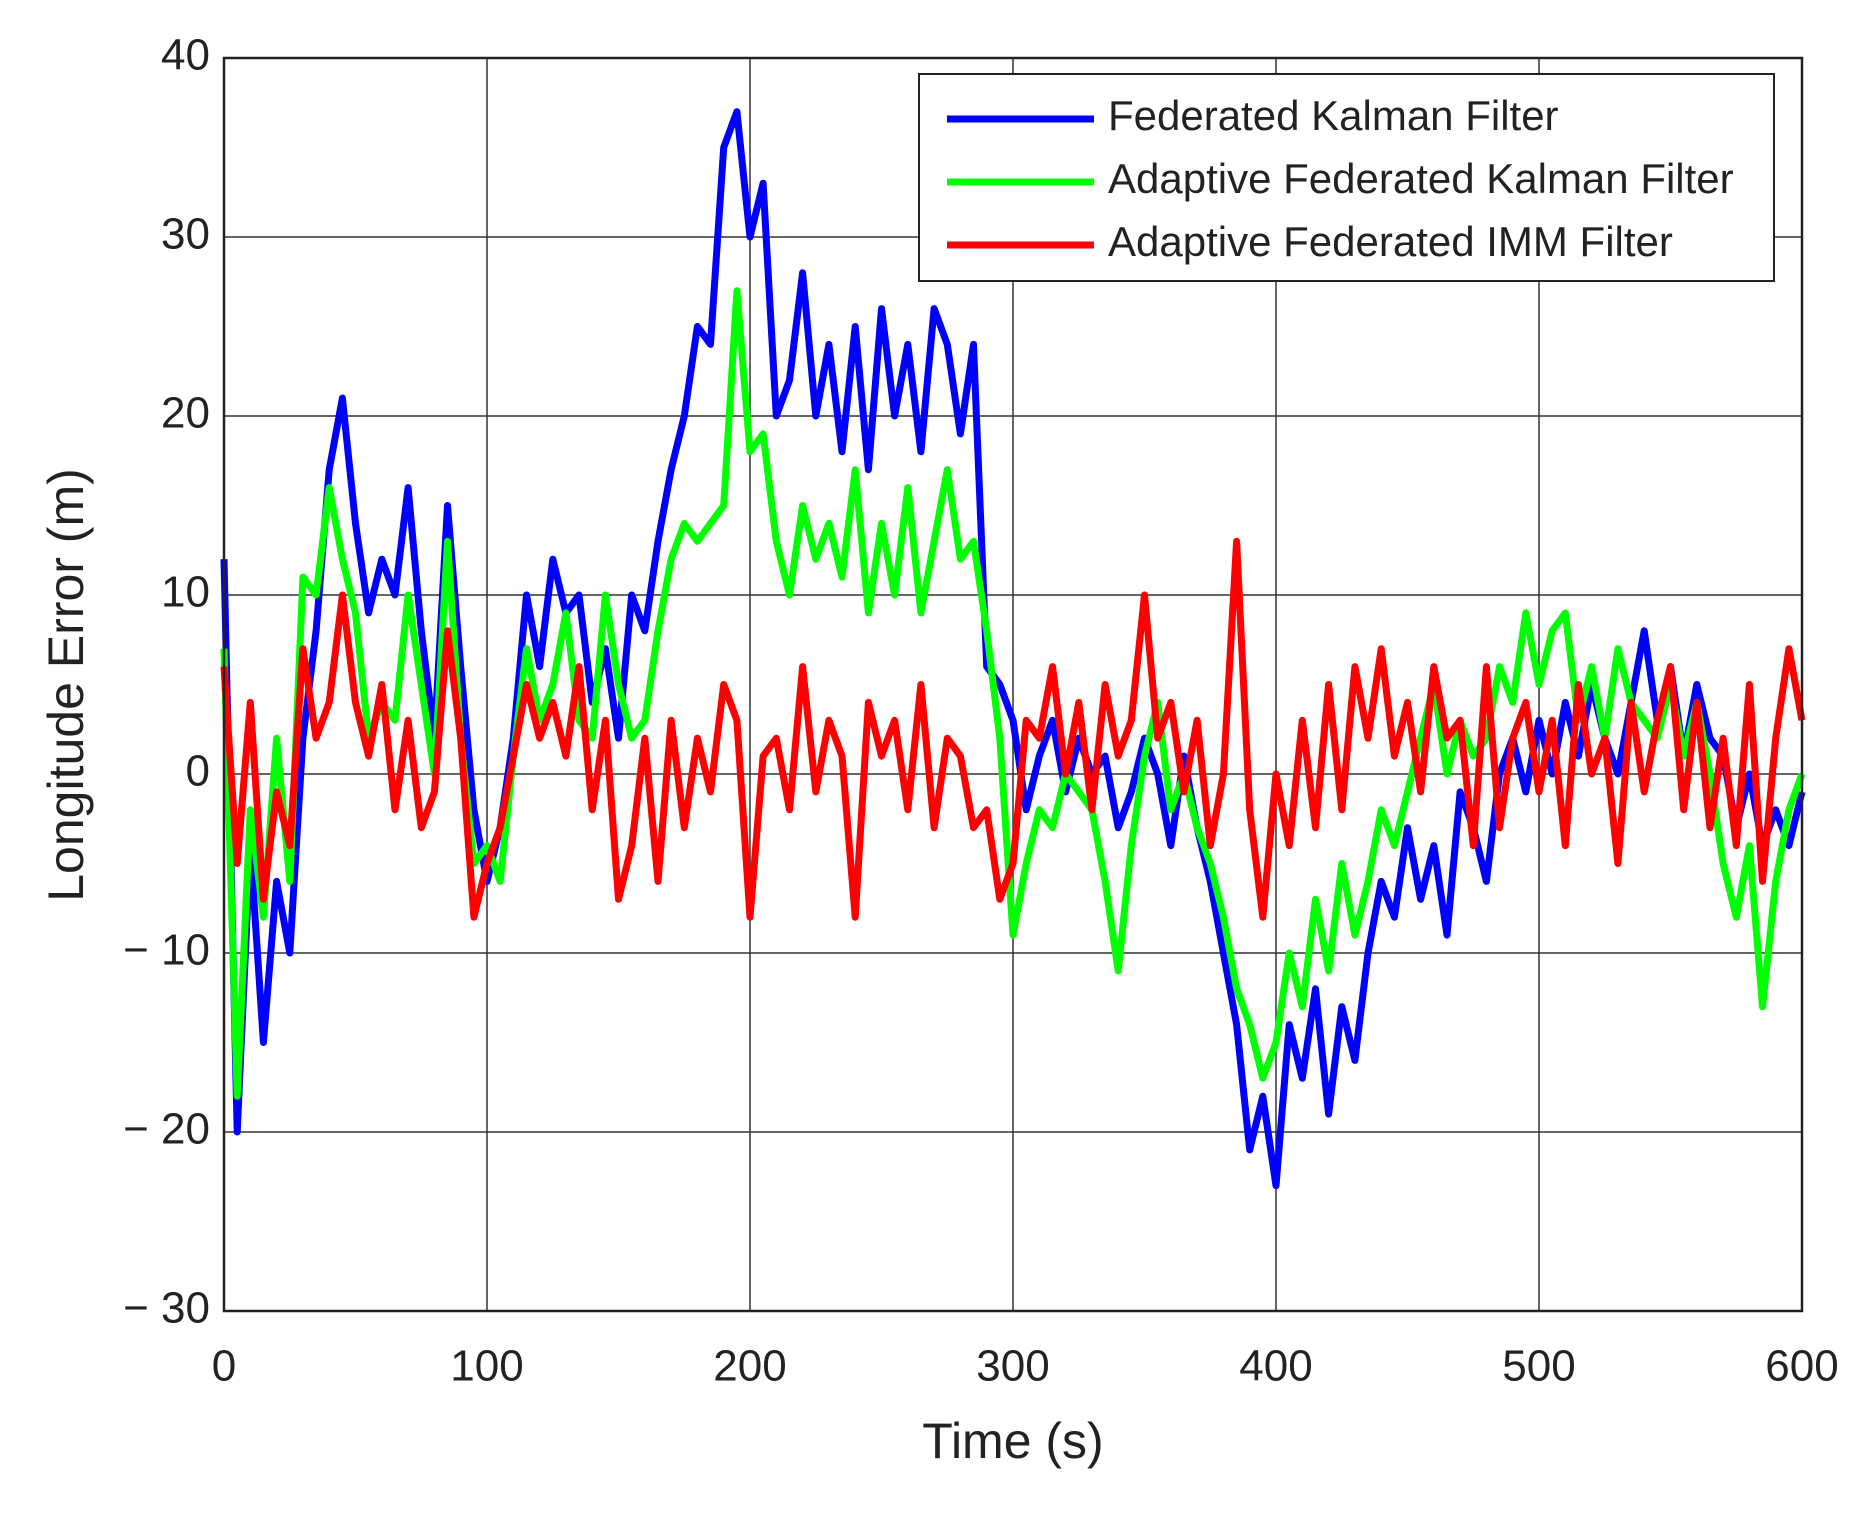 This screenshot has height=1513, width=1872. I want to click on y-tick-label: − 30, so click(166, 1308).